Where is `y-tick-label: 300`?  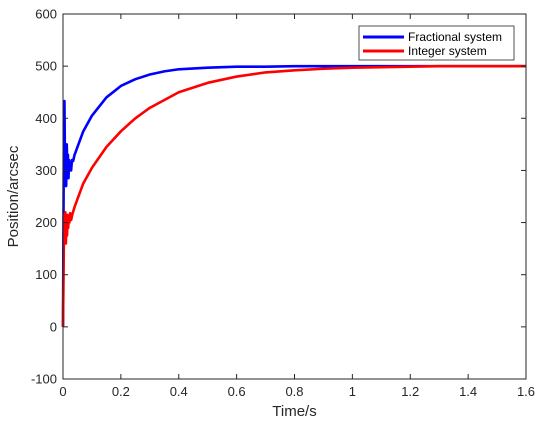 y-tick-label: 300 is located at coordinates (46, 170).